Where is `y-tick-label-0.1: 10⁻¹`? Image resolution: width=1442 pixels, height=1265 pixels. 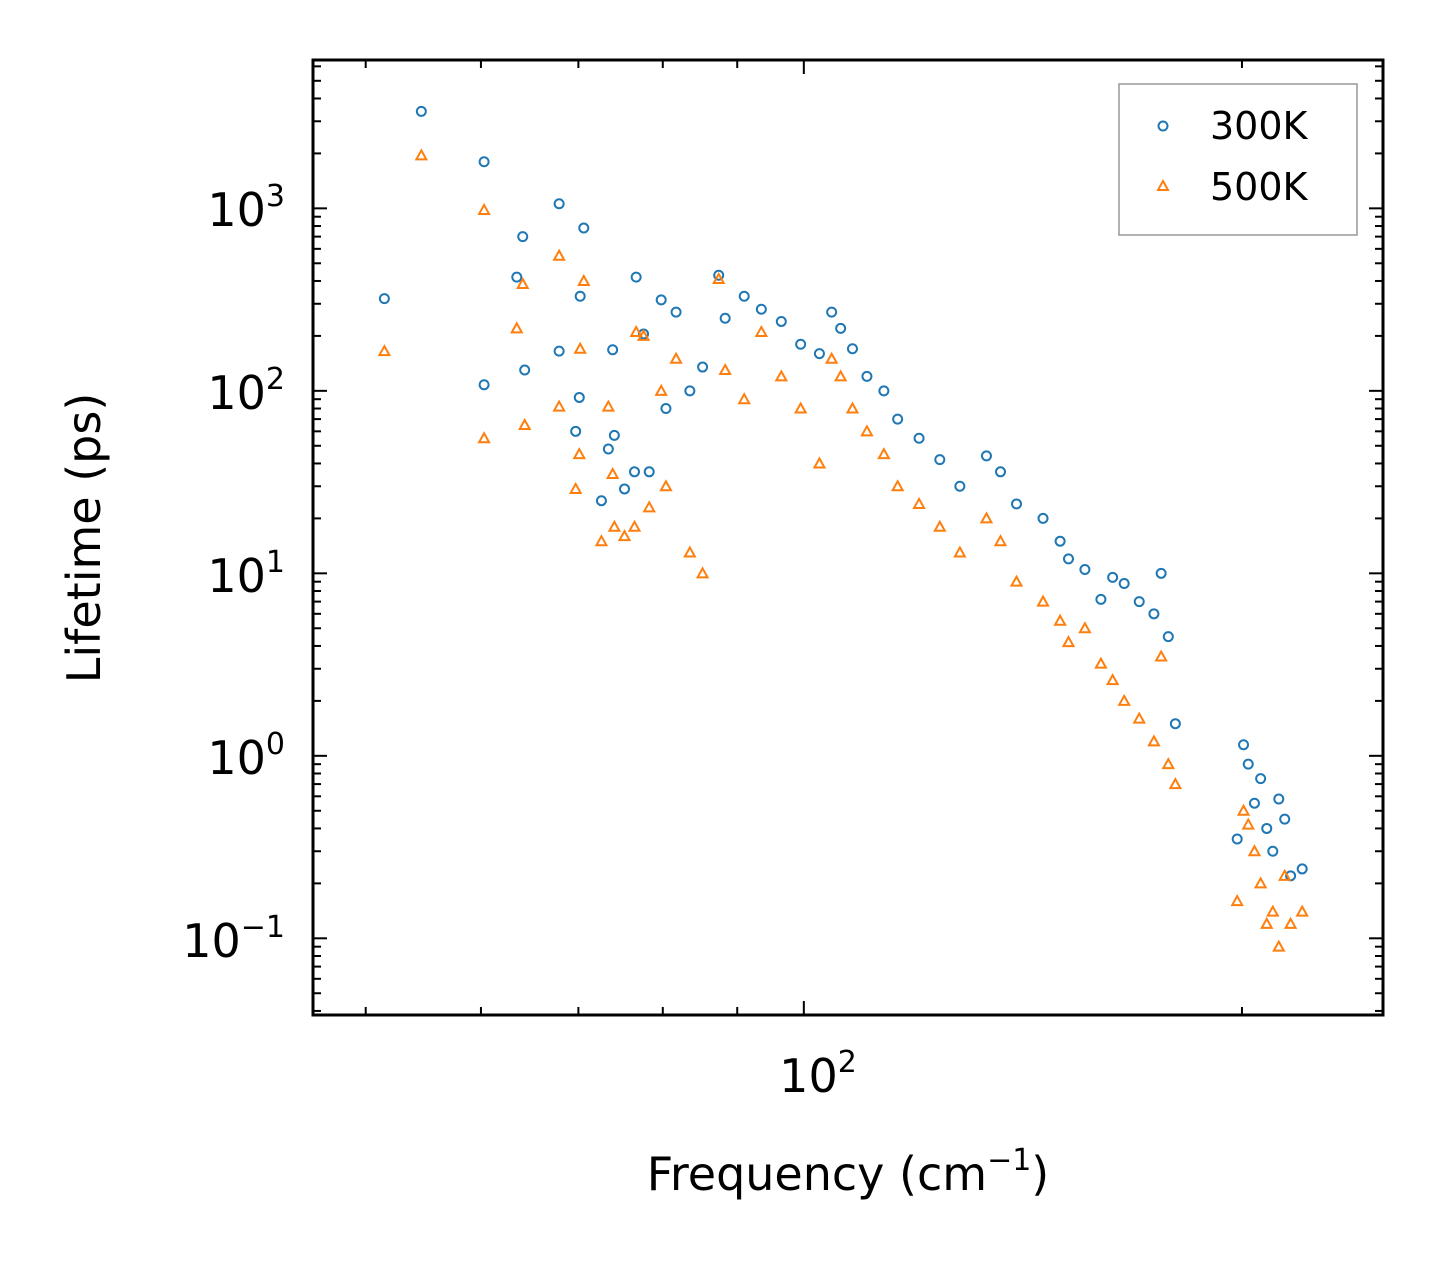
y-tick-label-0.1: 10⁻¹ is located at coordinates (233, 939).